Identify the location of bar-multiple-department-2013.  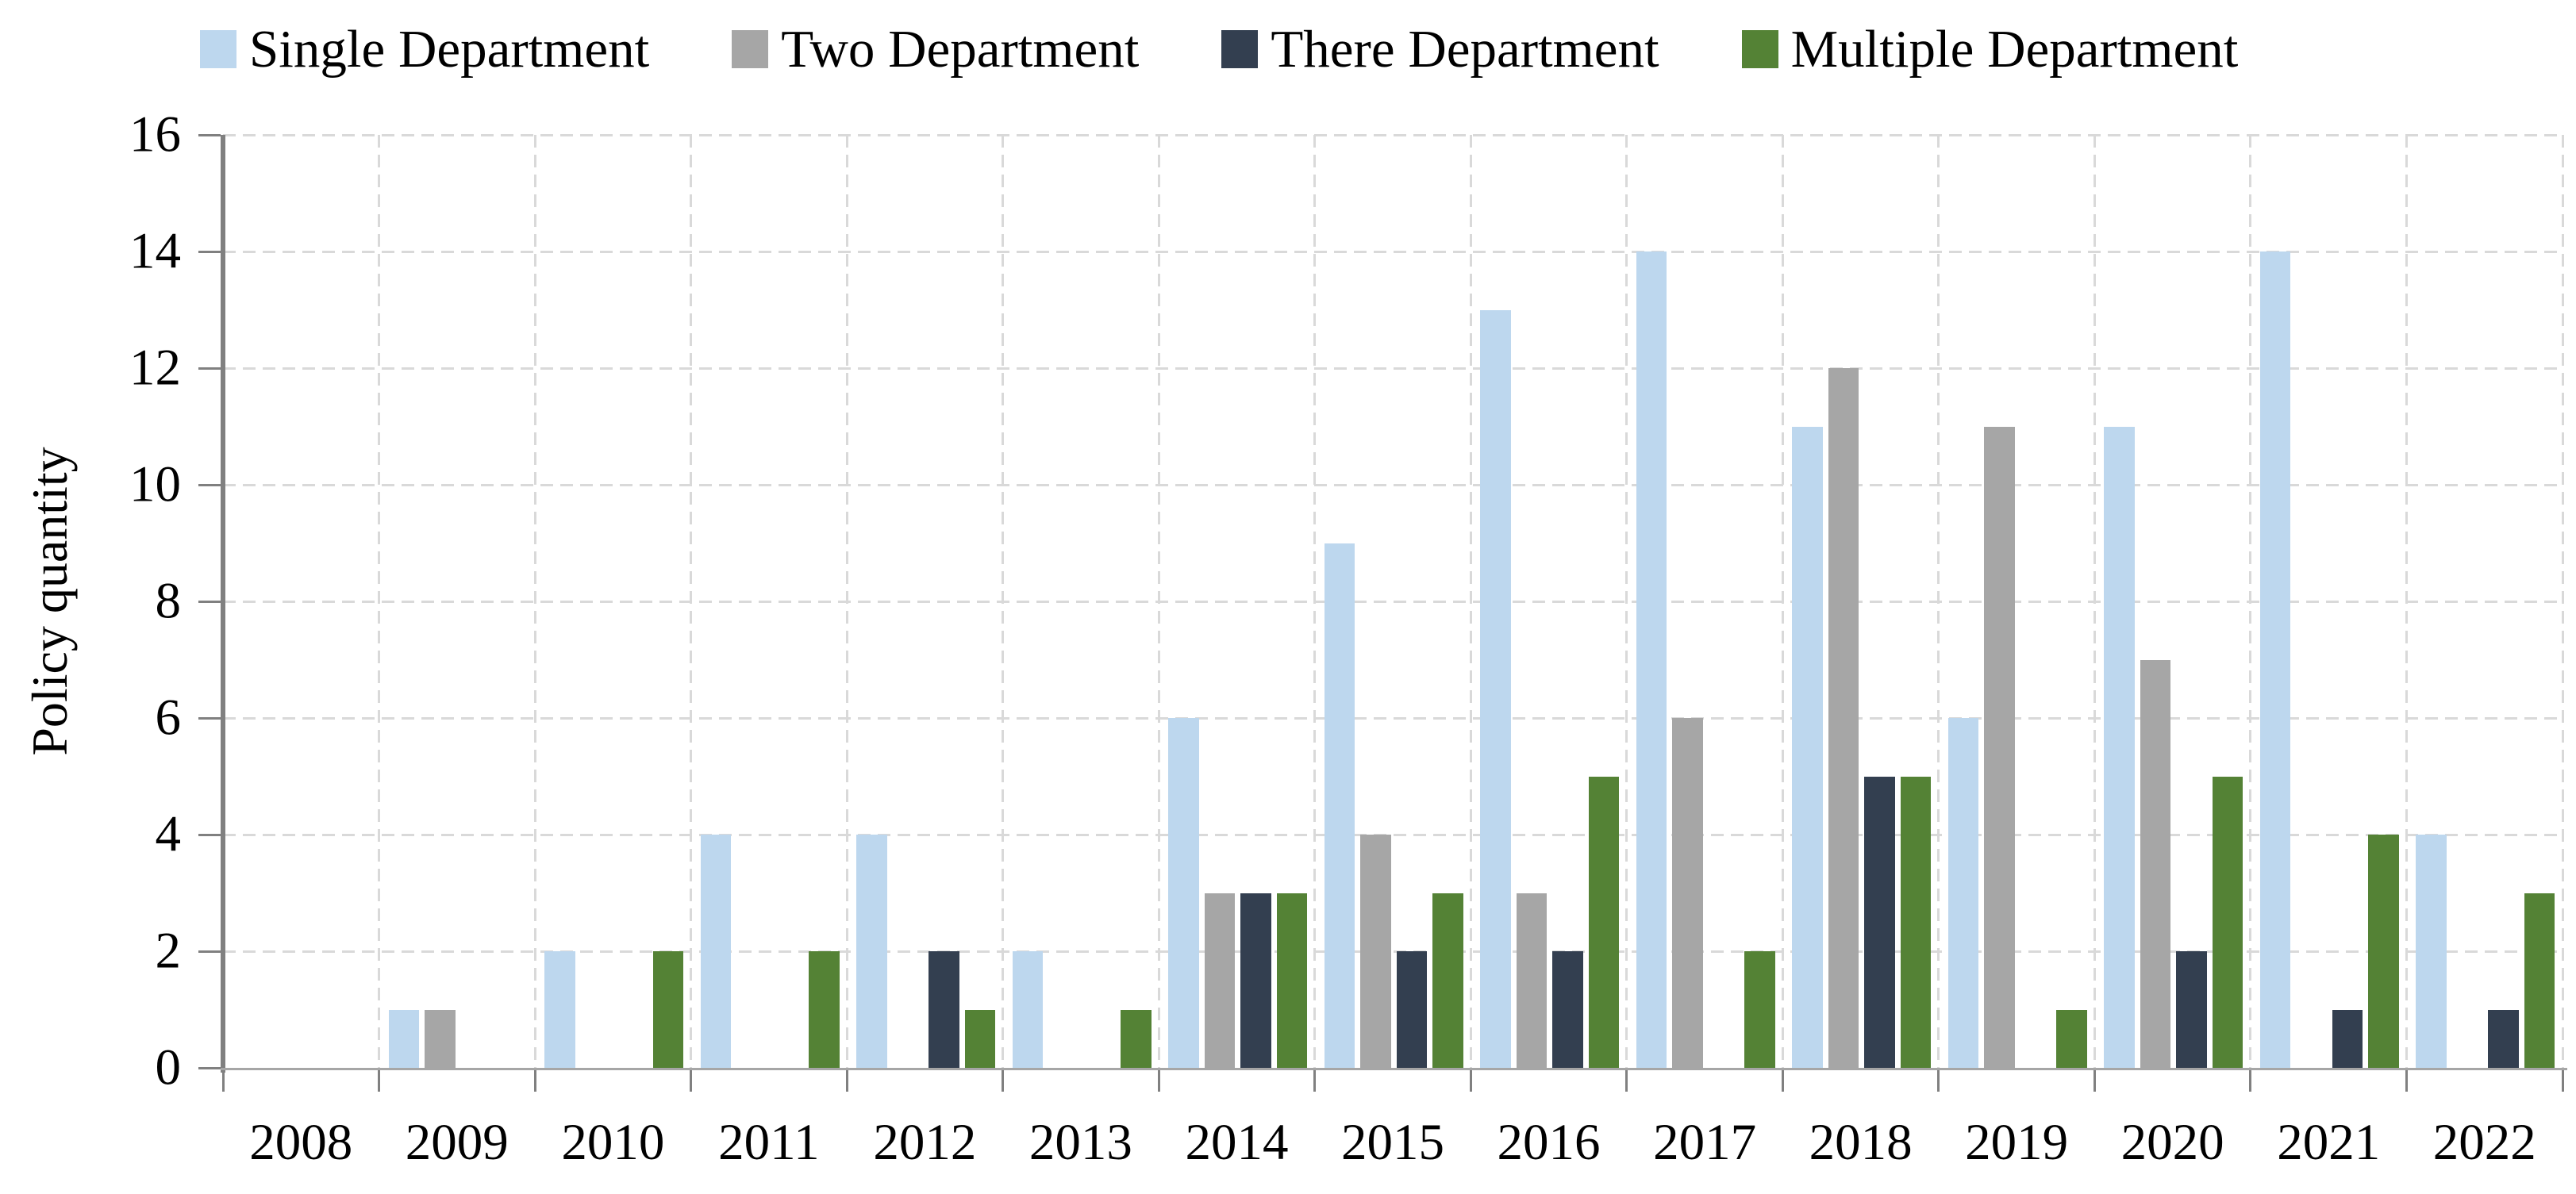
(1136, 1038).